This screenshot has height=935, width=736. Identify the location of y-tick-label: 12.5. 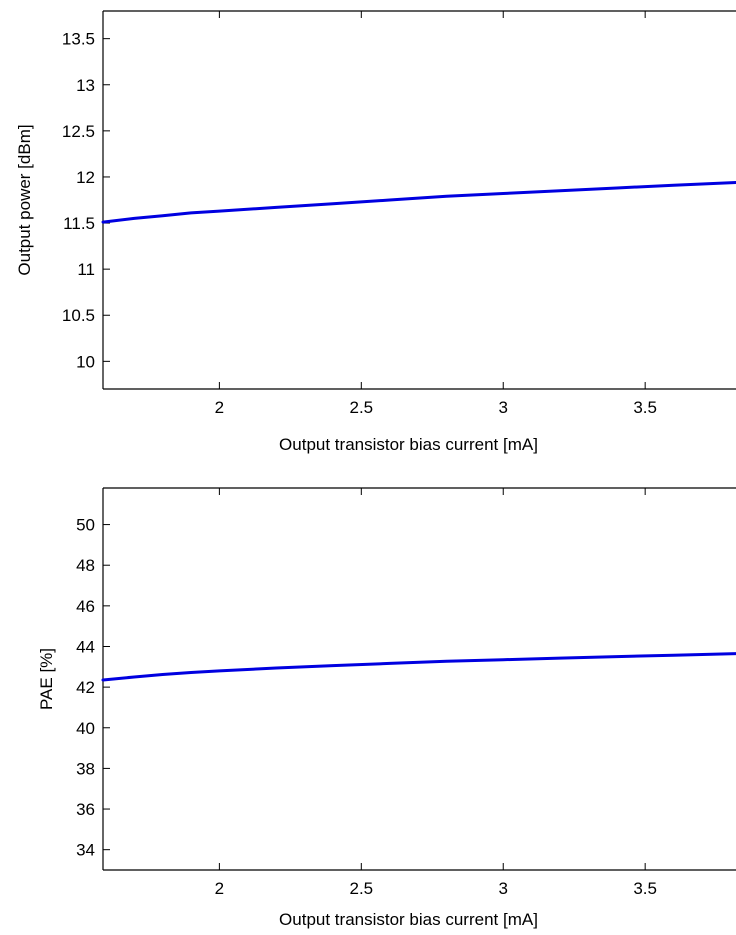
(78, 131).